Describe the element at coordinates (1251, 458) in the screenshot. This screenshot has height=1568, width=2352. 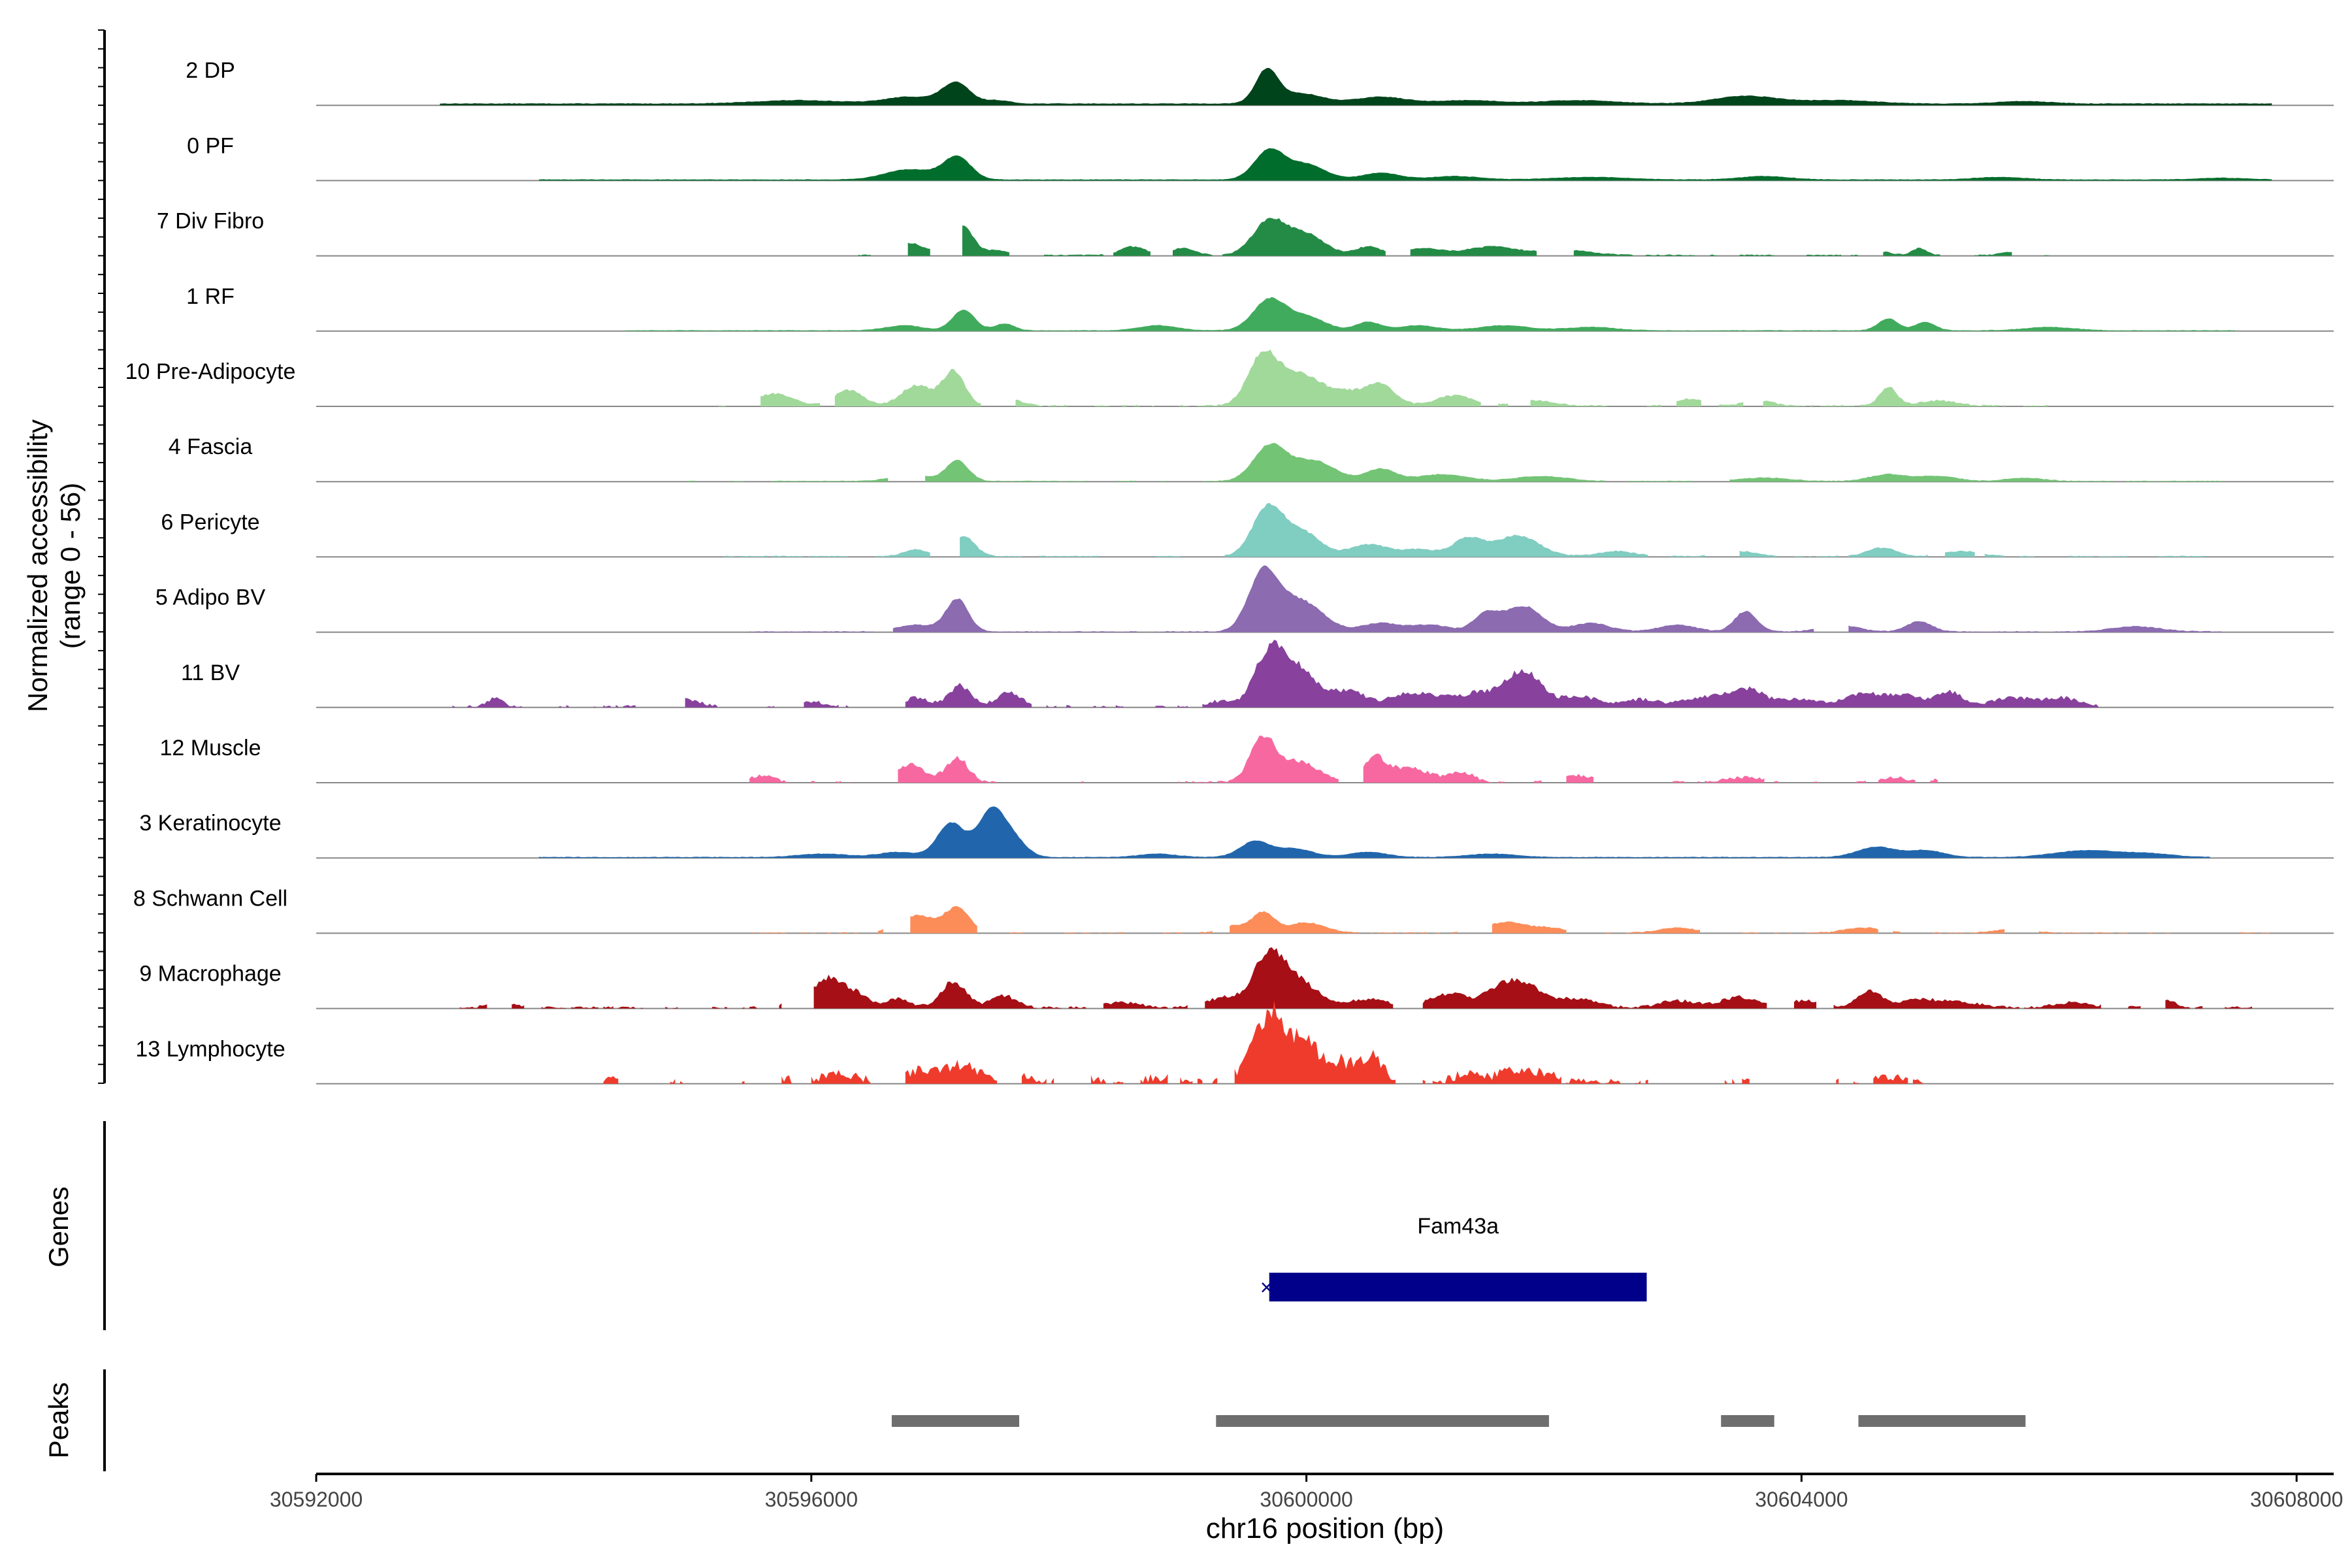
I see `track-4-fascia: 4 Fascia` at that location.